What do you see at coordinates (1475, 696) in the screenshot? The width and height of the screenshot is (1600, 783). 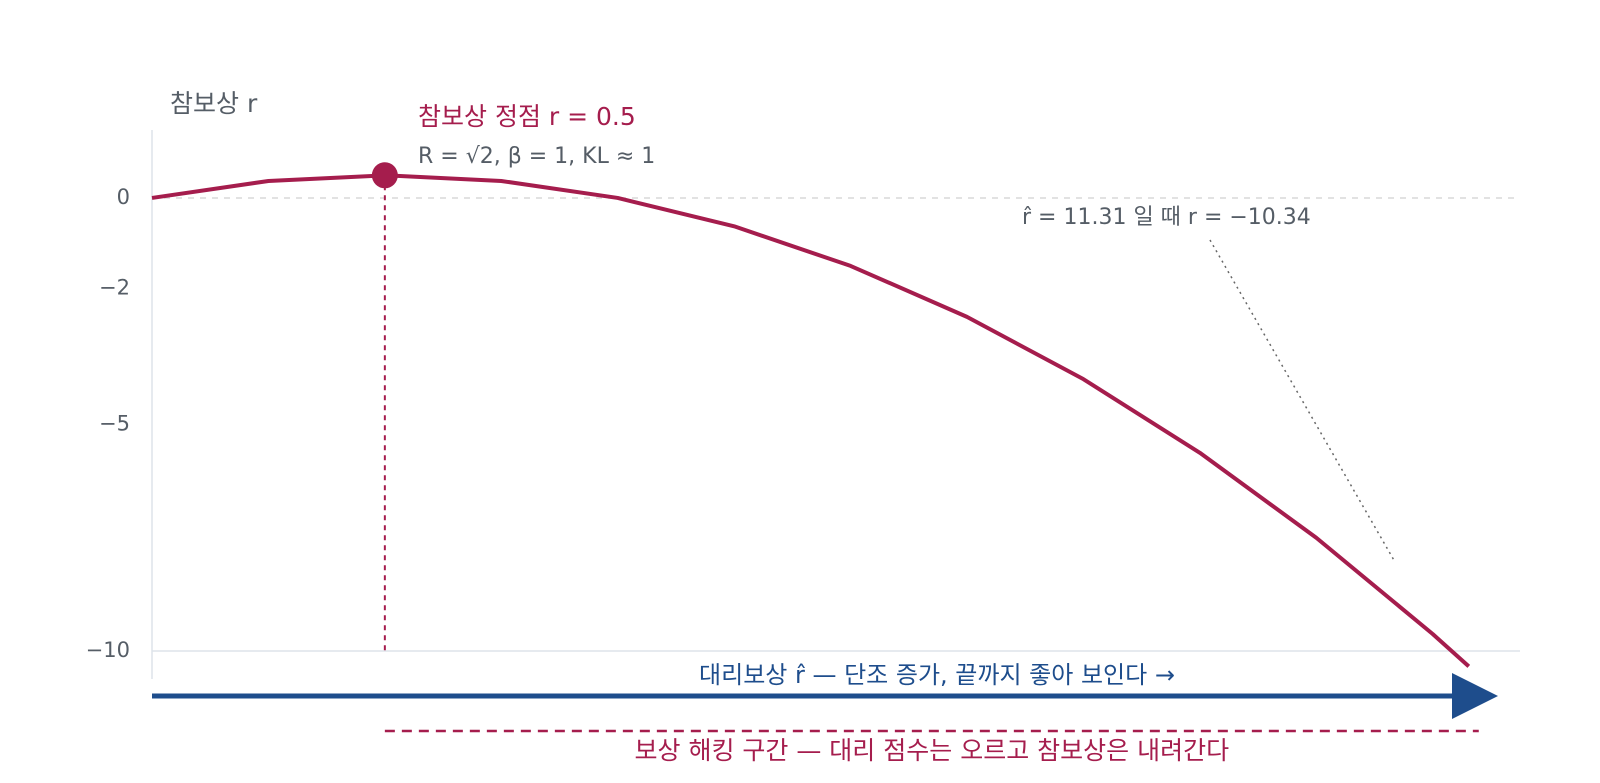 I see `proxy-arrowhead` at bounding box center [1475, 696].